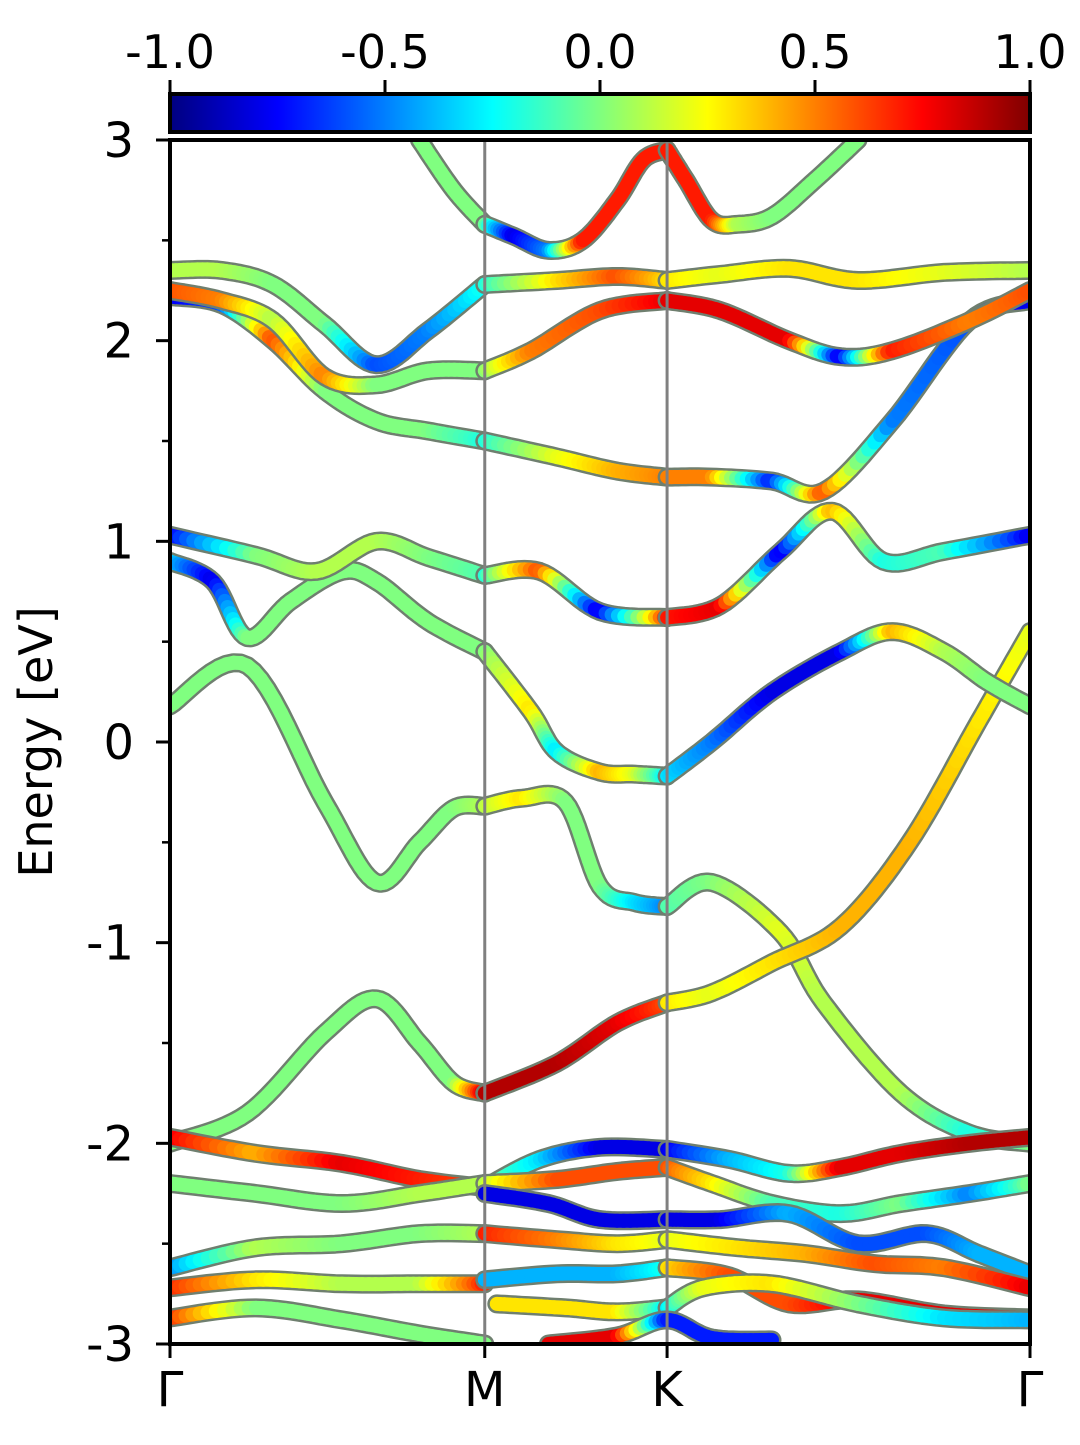 Image resolution: width=1080 pixels, height=1445 pixels. What do you see at coordinates (667, 1390) in the screenshot?
I see `x-tick-label: K` at bounding box center [667, 1390].